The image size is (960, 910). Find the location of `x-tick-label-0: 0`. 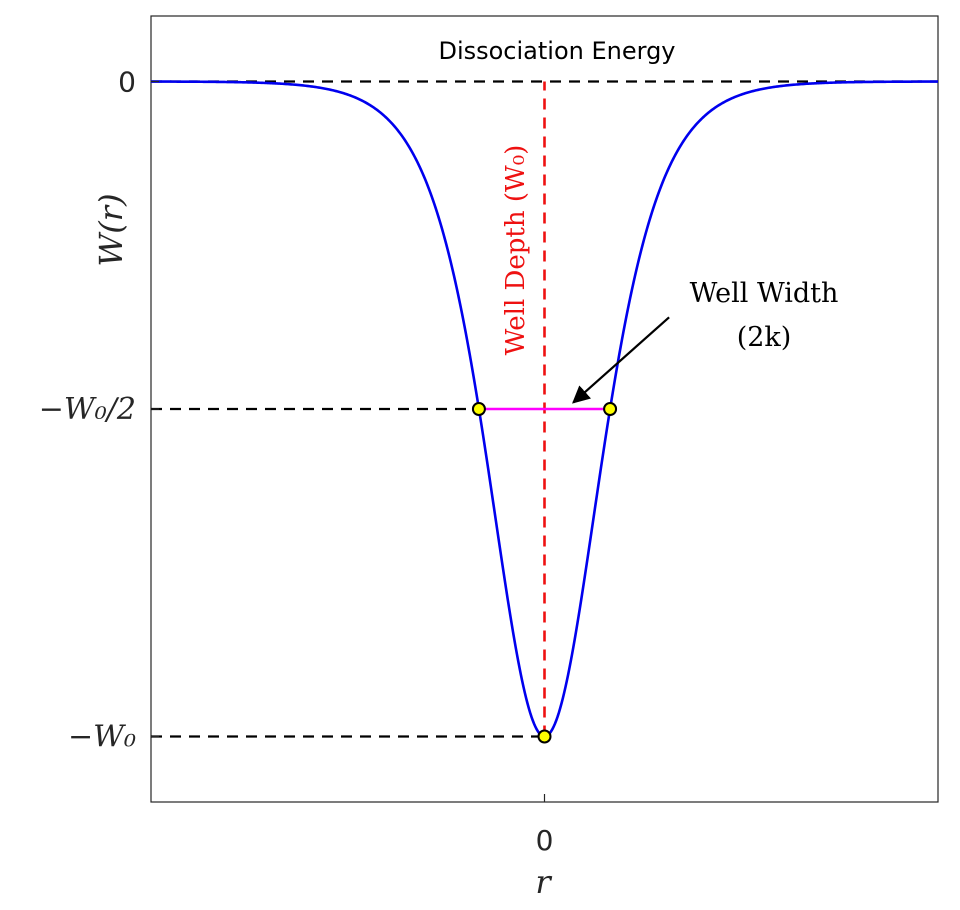

x-tick-label-0: 0 is located at coordinates (545, 840).